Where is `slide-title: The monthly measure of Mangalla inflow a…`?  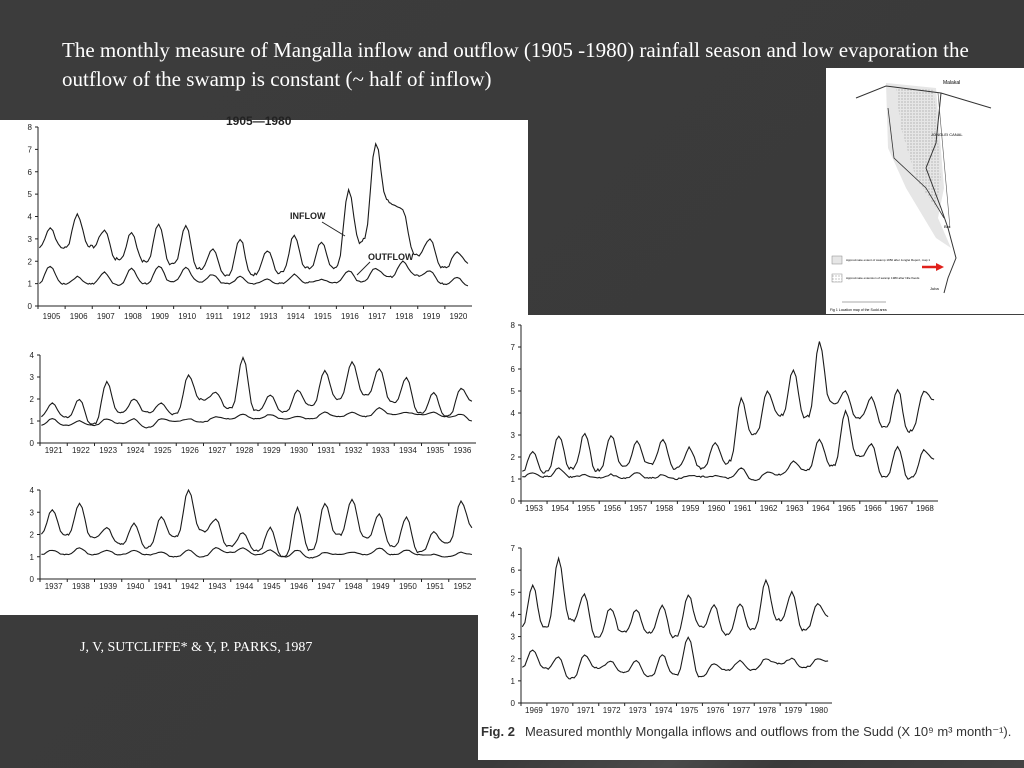
slide-title: The monthly measure of Mangalla inflow a… is located at coordinates (515, 64).